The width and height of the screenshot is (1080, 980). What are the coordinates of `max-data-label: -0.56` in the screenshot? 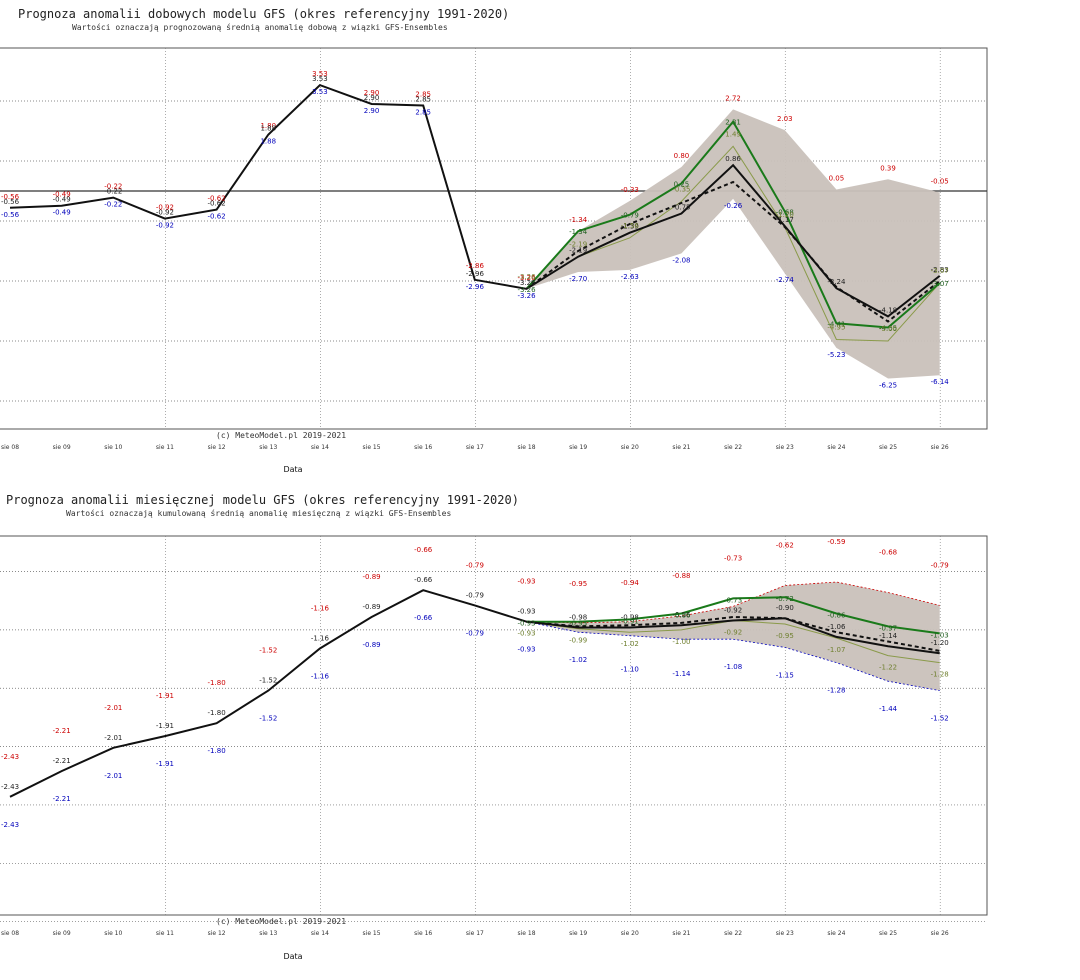 It's located at (10, 197).